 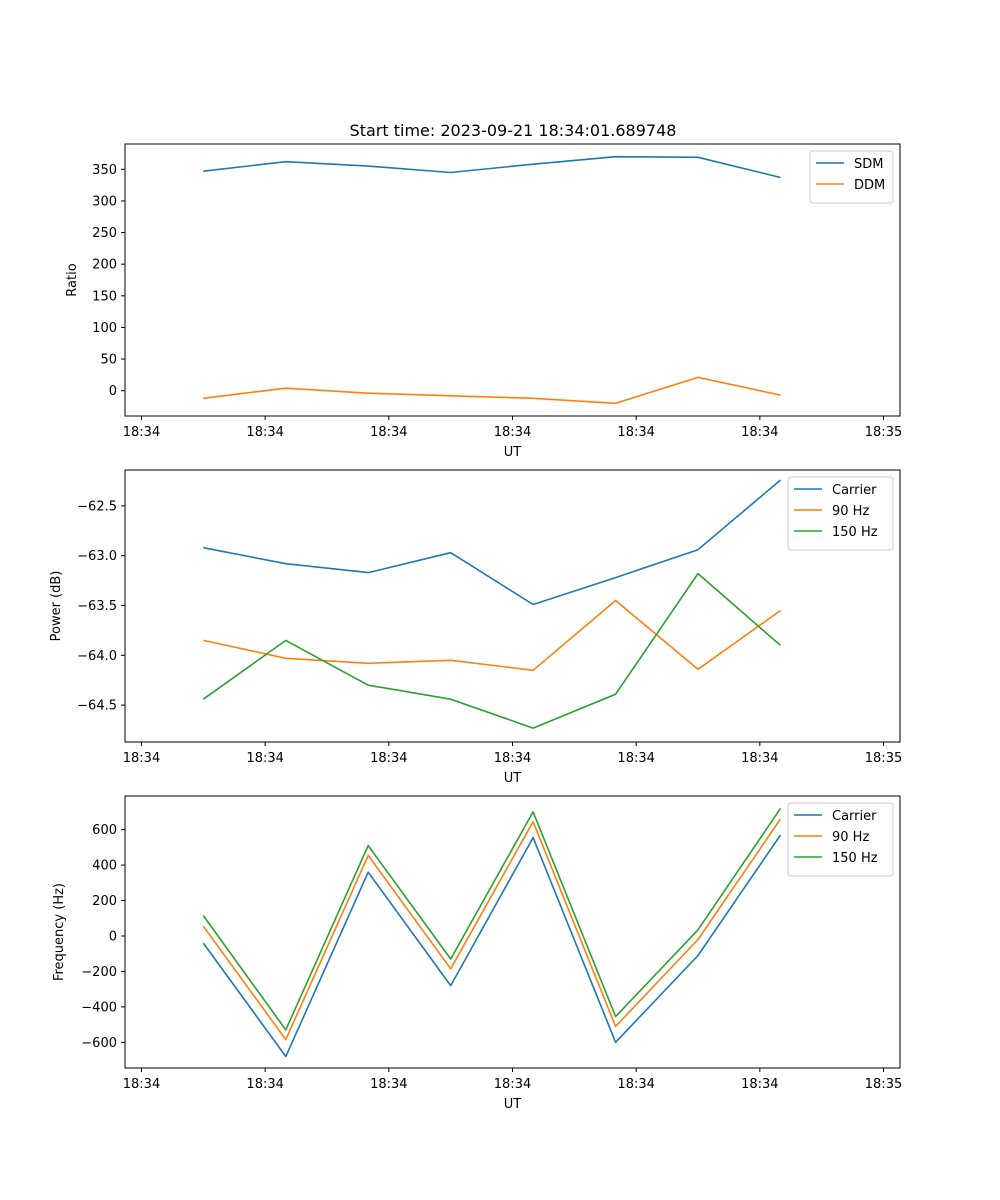 What do you see at coordinates (97, 506) in the screenshot?
I see `y-tick-label: −62.5` at bounding box center [97, 506].